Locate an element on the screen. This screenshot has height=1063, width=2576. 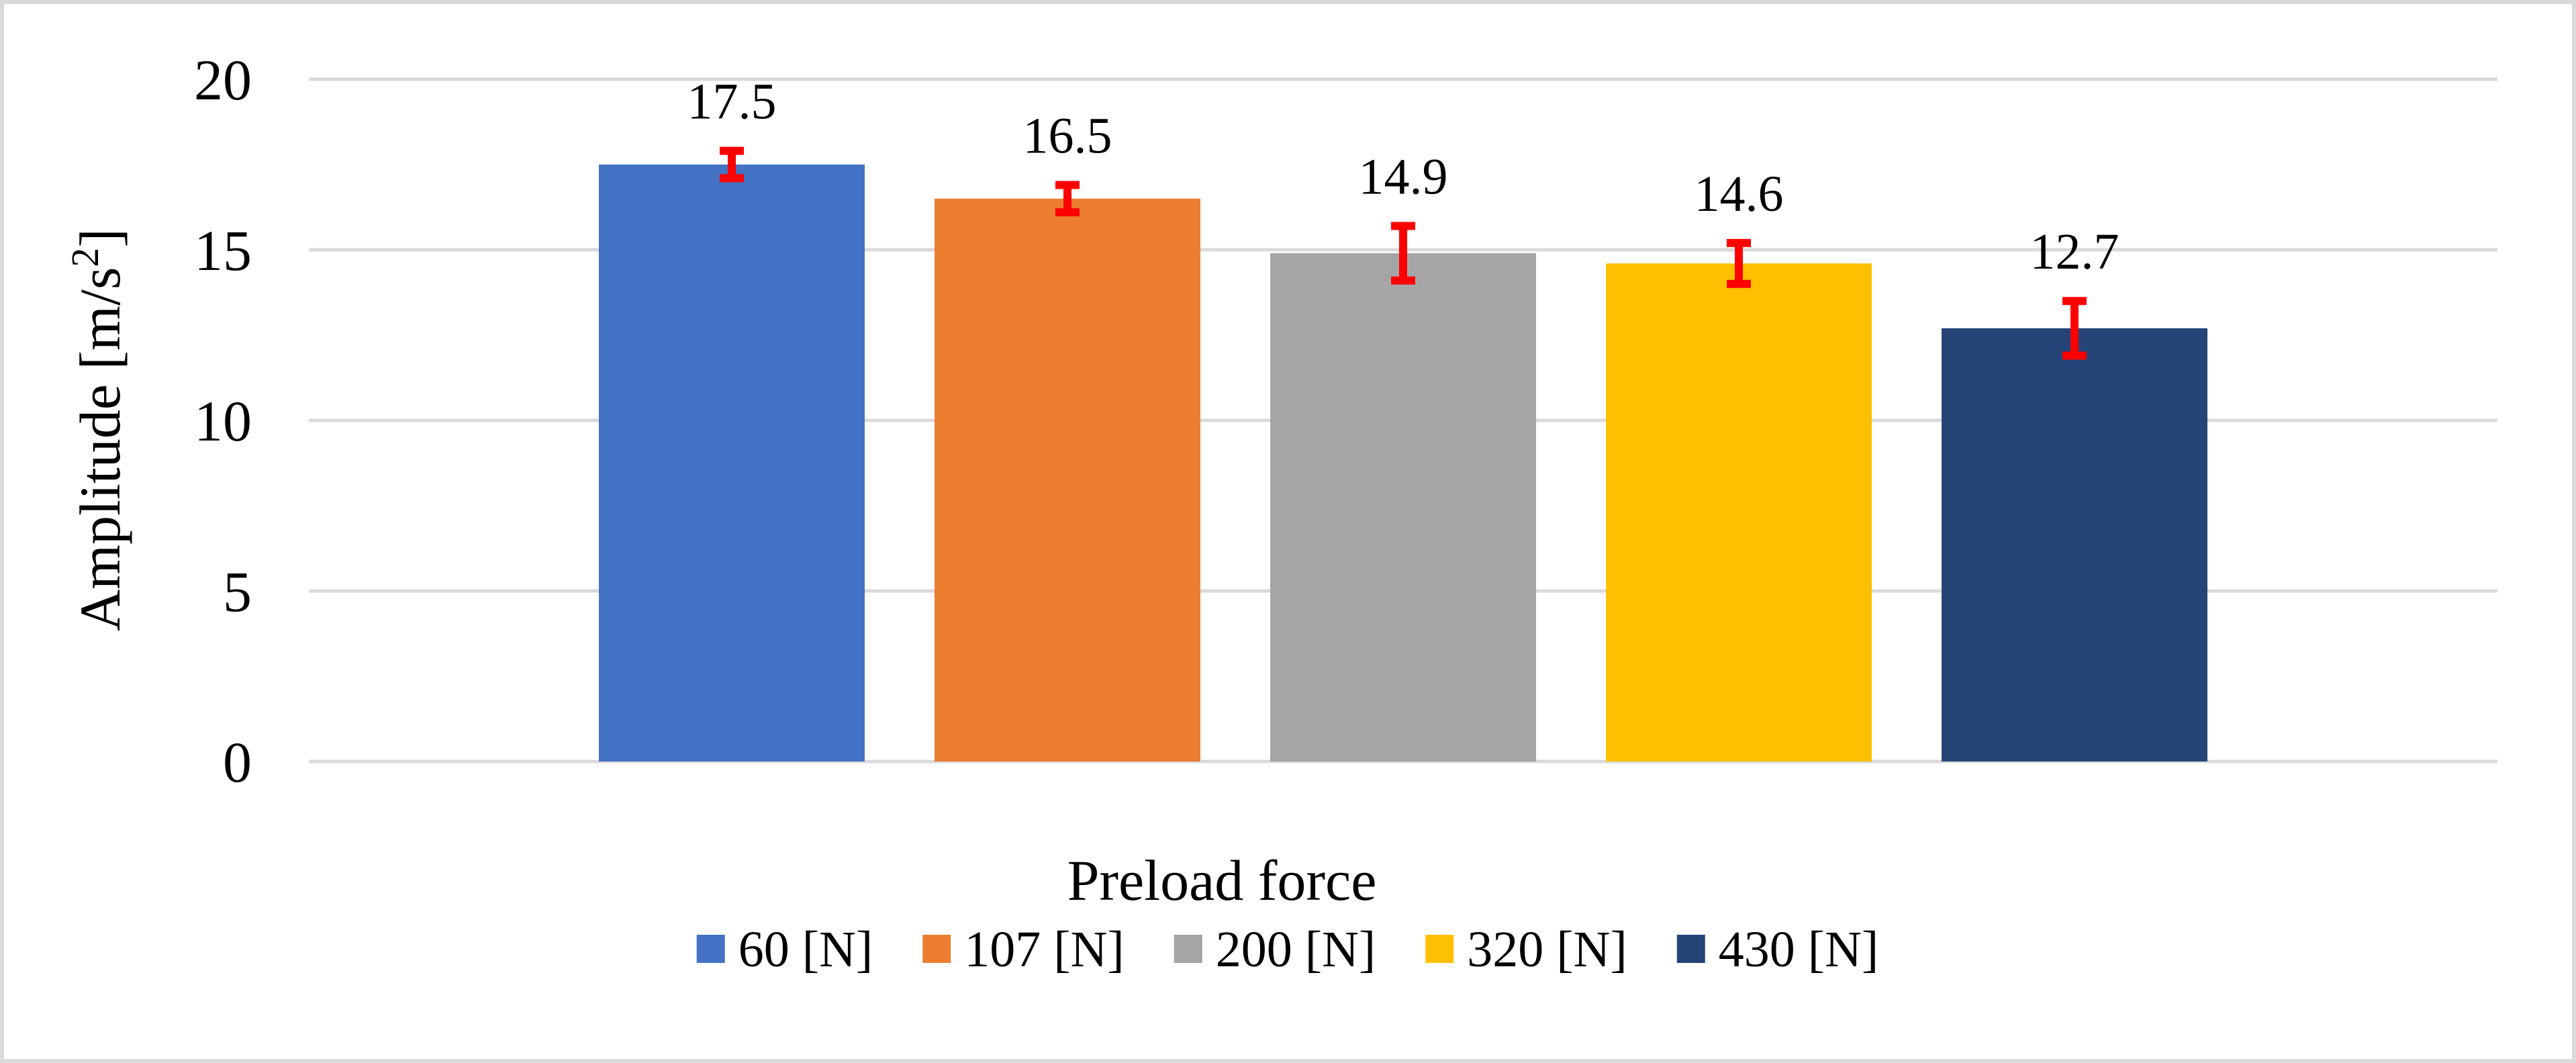
data-label: 14.9 is located at coordinates (1403, 176).